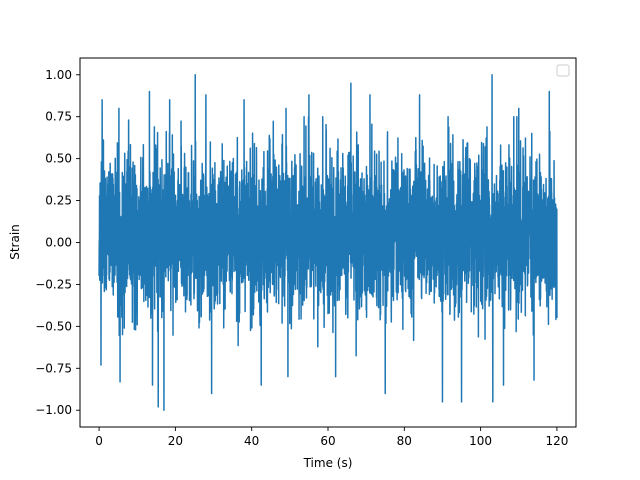  Describe the element at coordinates (58, 201) in the screenshot. I see `y-tick-label: 0.25` at that location.